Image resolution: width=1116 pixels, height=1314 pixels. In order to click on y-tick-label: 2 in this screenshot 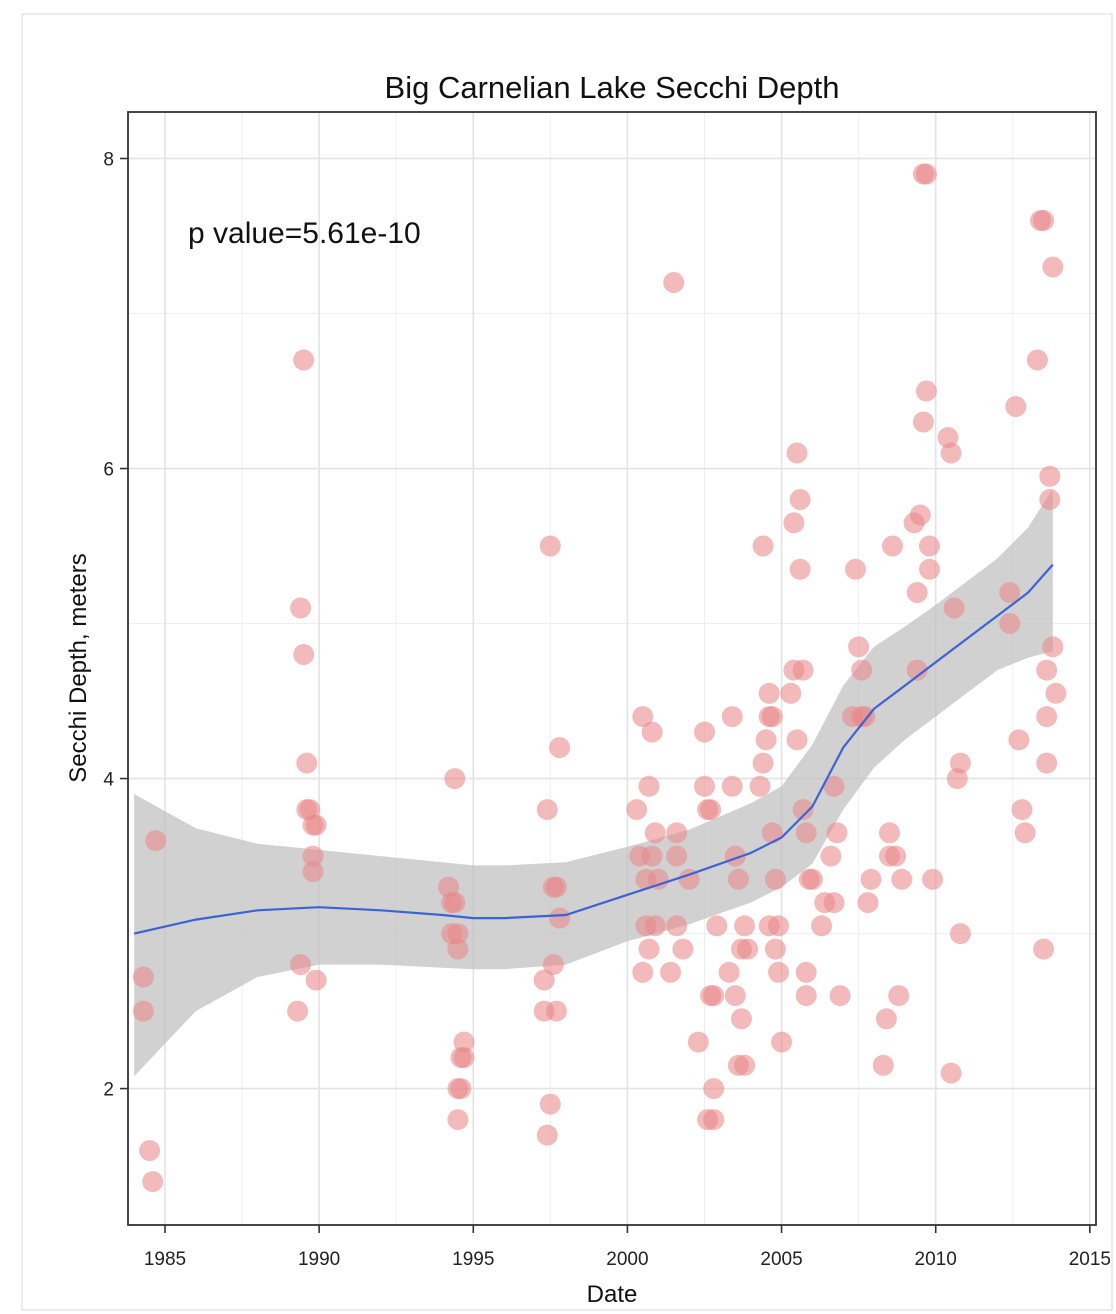, I will do `click(108, 1090)`.